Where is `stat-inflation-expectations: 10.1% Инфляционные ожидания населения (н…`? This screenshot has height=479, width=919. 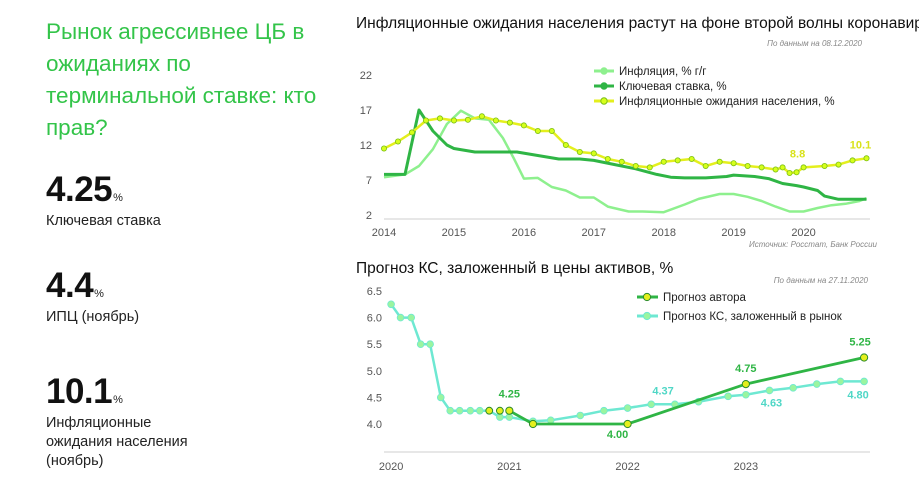 stat-inflation-expectations: 10.1% Инфляционные ожидания населения (н… is located at coordinates (133, 421).